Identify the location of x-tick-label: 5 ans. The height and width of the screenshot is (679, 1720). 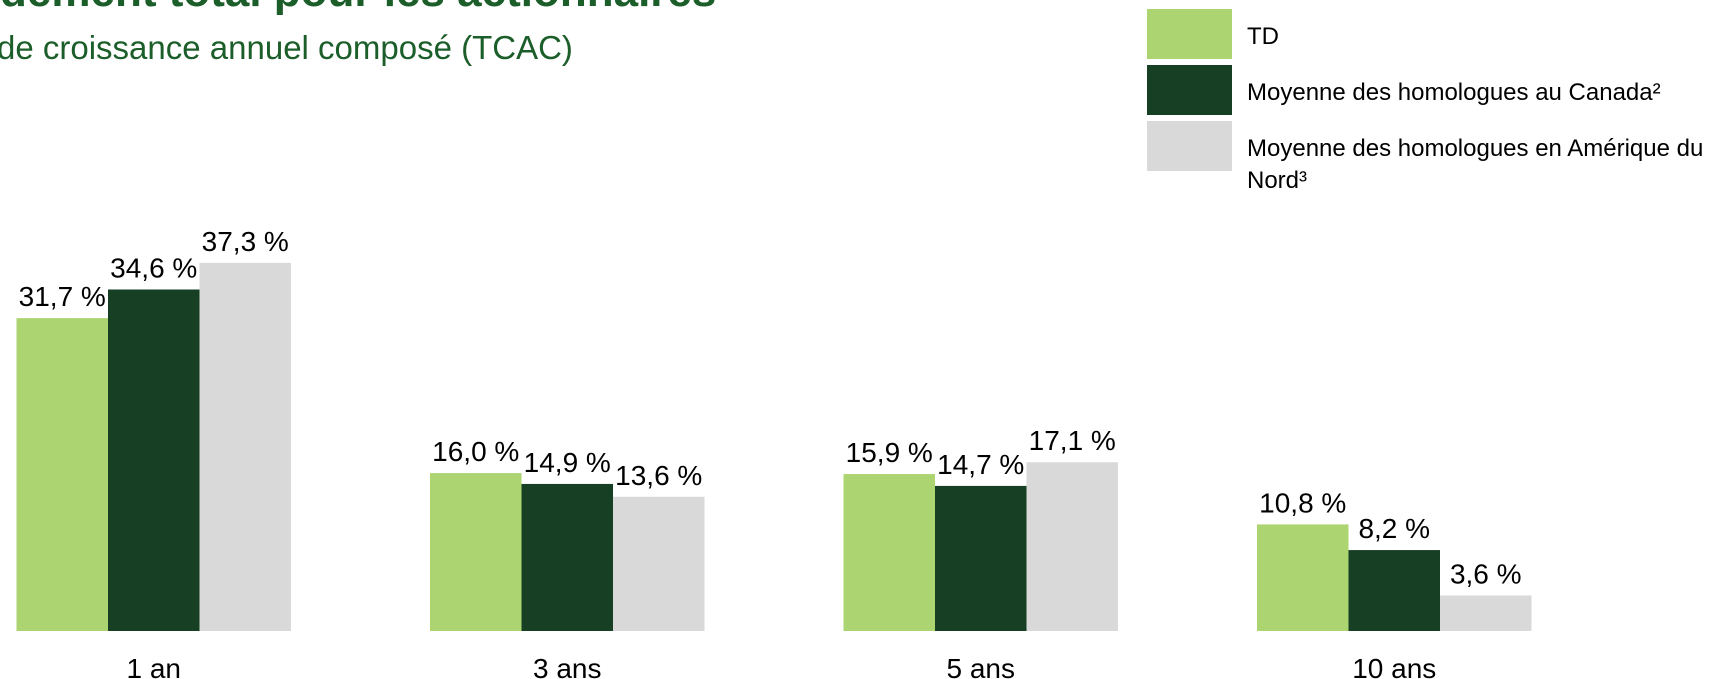
(981, 666).